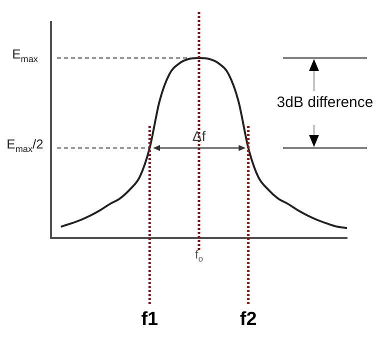 This screenshot has width=385, height=350. I want to click on x-tick-label: f1, so click(150, 319).